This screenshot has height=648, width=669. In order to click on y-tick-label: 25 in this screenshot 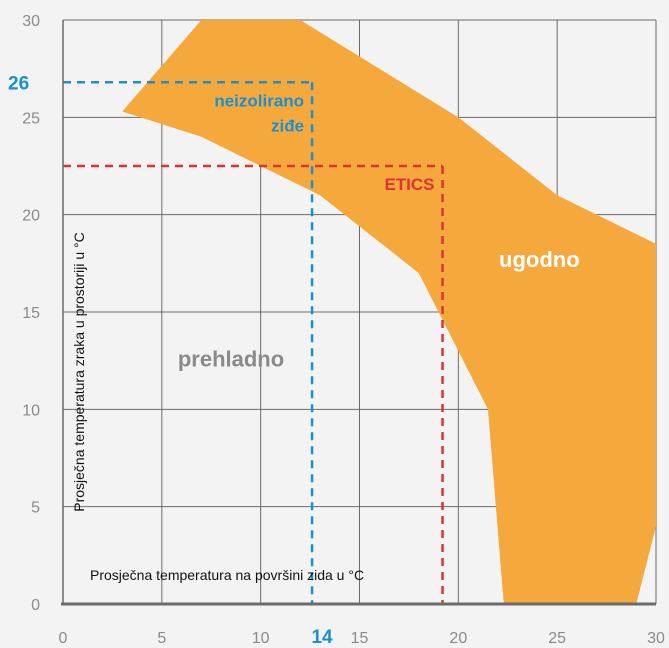, I will do `click(31, 118)`.